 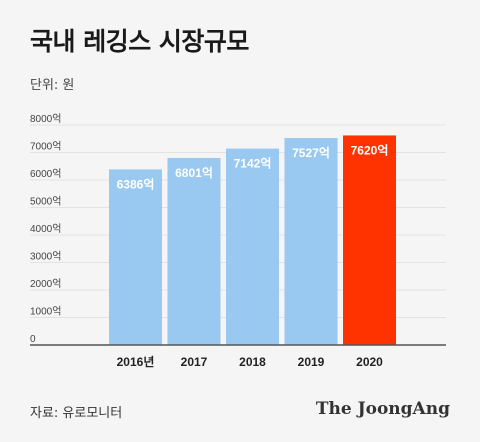 I want to click on y-tick-label: 4000억, so click(x=45, y=229).